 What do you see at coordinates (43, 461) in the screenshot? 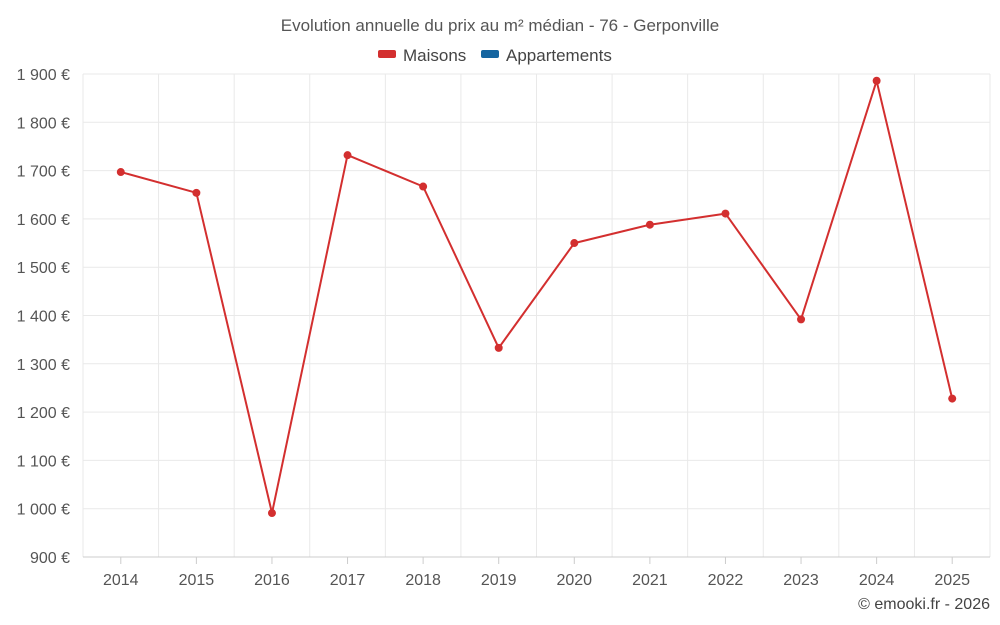
I see `y-tick-label: 1 100 €` at bounding box center [43, 461].